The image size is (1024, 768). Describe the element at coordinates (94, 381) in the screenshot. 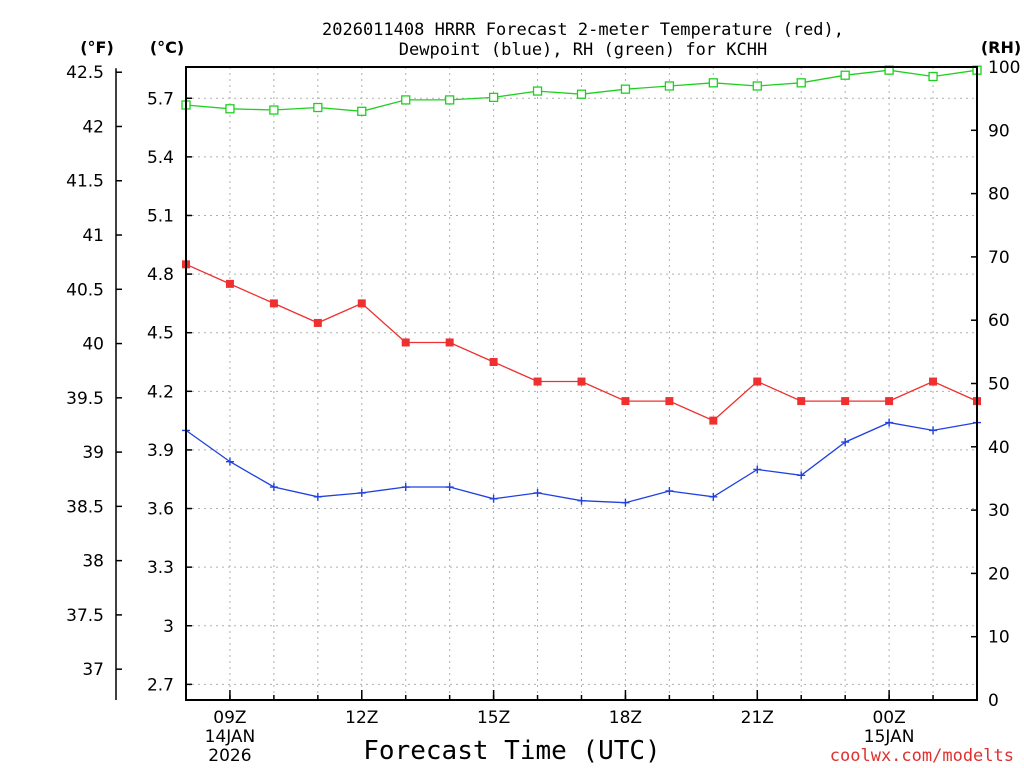

I see `fahrenheit-axis: 42.5 42 41.5 41 40.5 40 39.5 39 38.5 38 37.5 37` at that location.